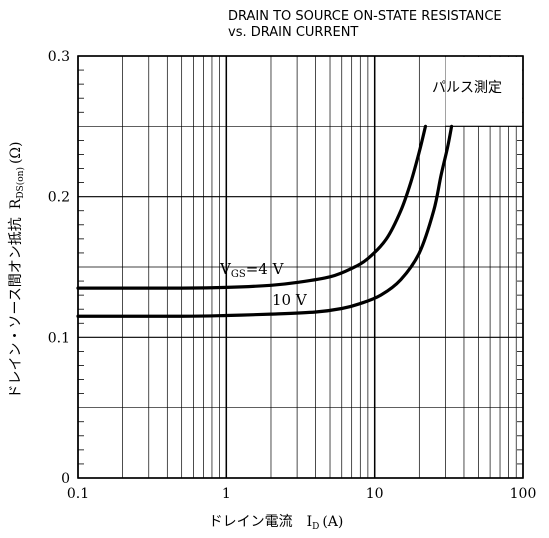  Describe the element at coordinates (59, 338) in the screenshot. I see `y-tick-label: 0.1` at that location.